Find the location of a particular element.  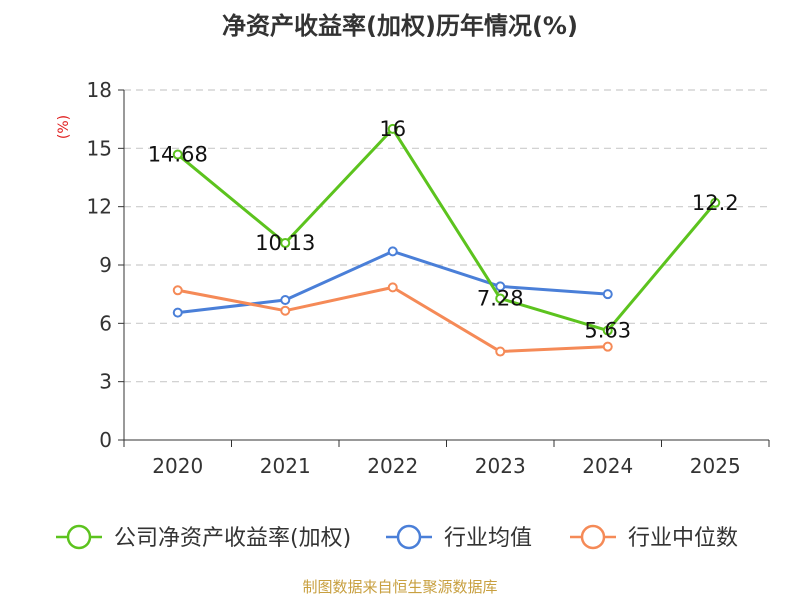

x-tick-label-2022: 2022 is located at coordinates (392, 466).